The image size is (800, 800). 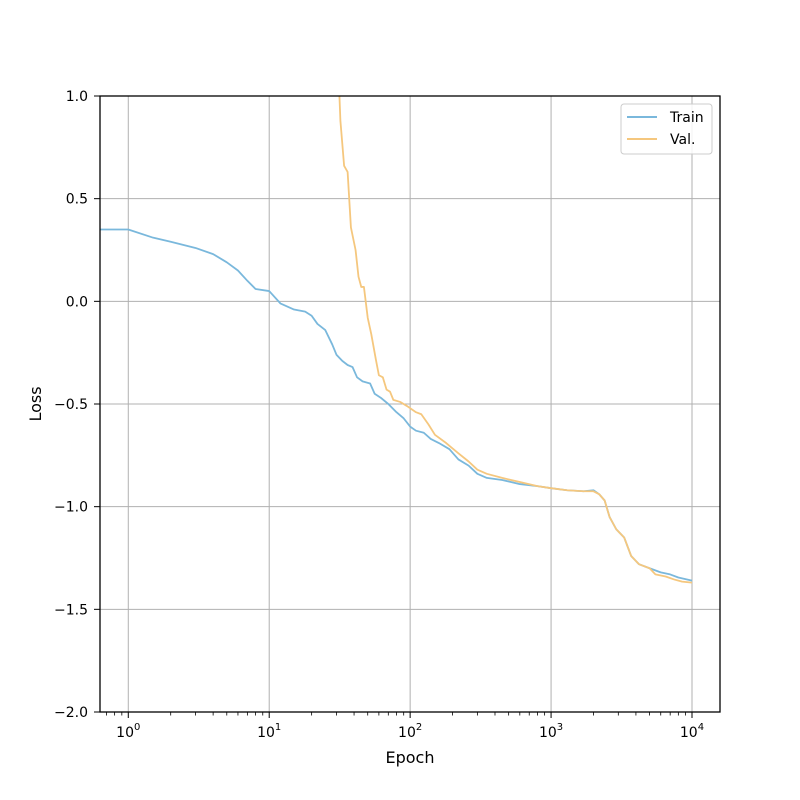 What do you see at coordinates (71, 508) in the screenshot?
I see `y-tick-label: −1.0` at bounding box center [71, 508].